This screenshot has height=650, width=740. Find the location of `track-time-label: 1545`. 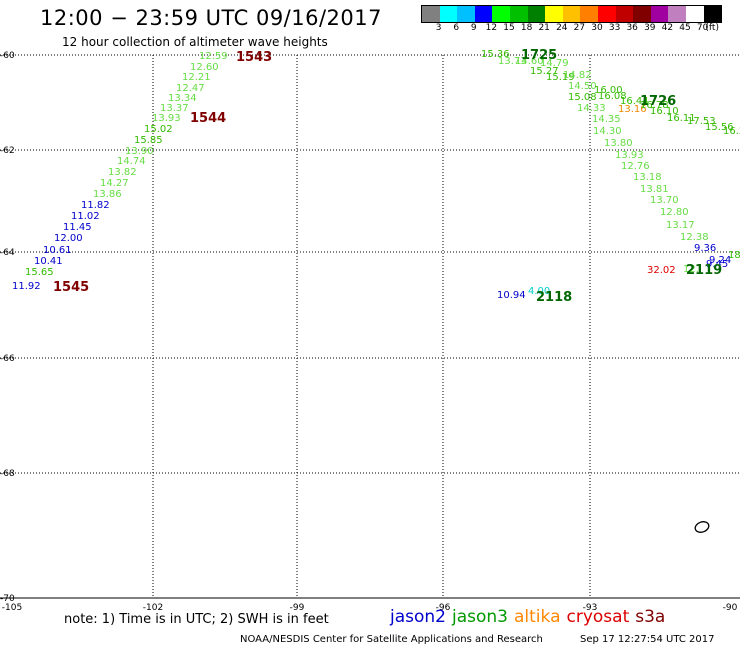

track-time-label: 1545 is located at coordinates (71, 287).